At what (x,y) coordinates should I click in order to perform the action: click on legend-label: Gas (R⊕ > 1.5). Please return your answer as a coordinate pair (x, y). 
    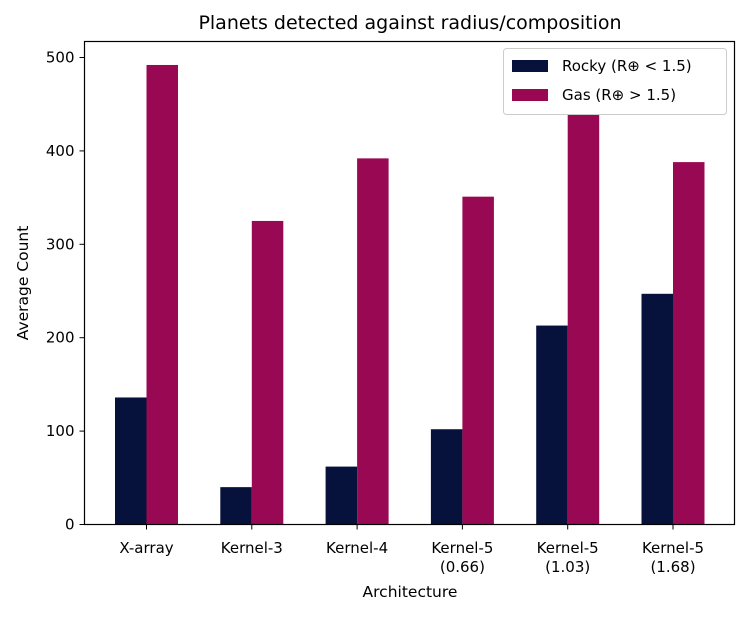
    Looking at the image, I should click on (619, 95).